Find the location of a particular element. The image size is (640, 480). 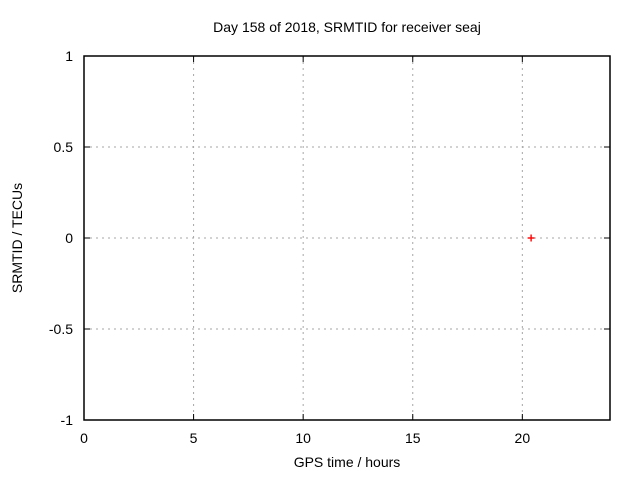

y-tick-label: -1 is located at coordinates (67, 420).